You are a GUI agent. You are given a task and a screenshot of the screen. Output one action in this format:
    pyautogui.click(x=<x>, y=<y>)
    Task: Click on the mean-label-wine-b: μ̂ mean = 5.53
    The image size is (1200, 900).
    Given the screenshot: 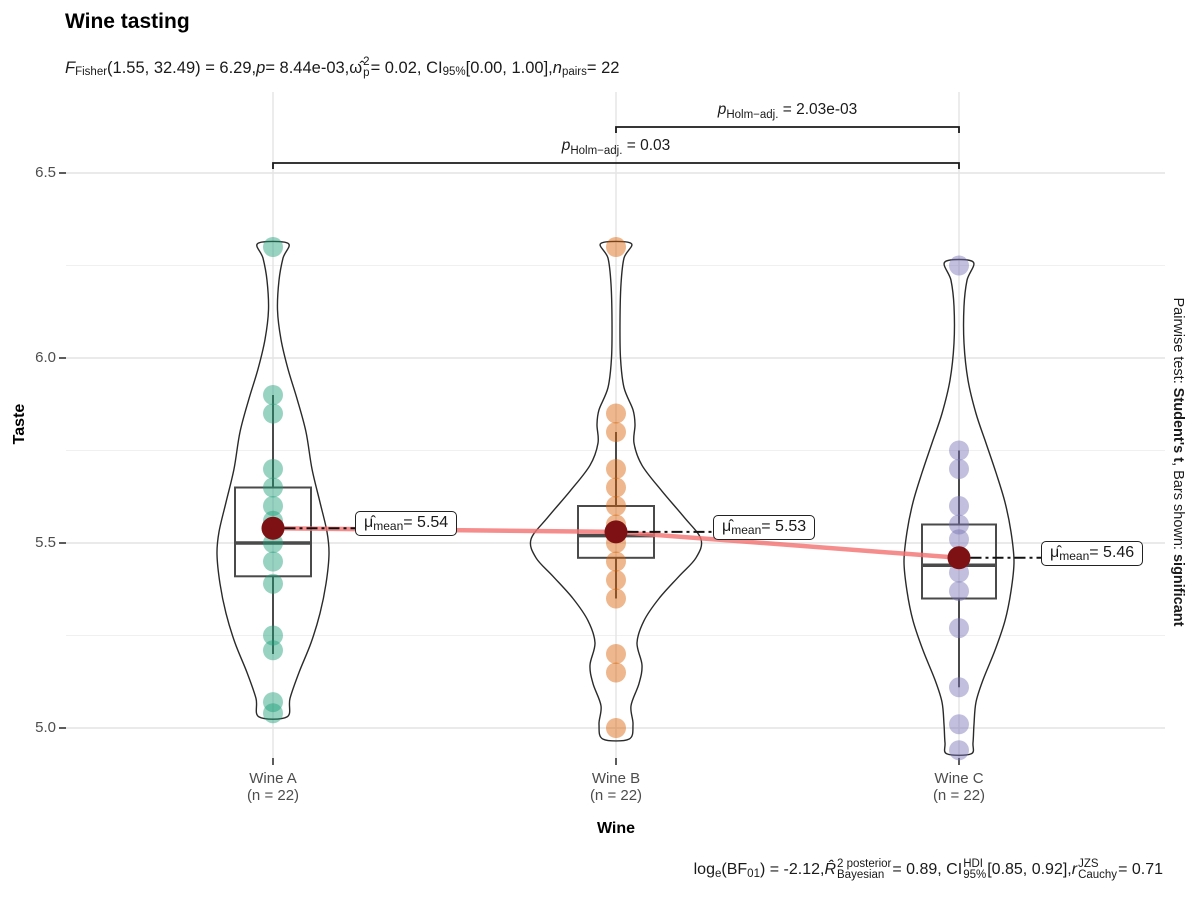 What is the action you would take?
    pyautogui.click(x=764, y=527)
    